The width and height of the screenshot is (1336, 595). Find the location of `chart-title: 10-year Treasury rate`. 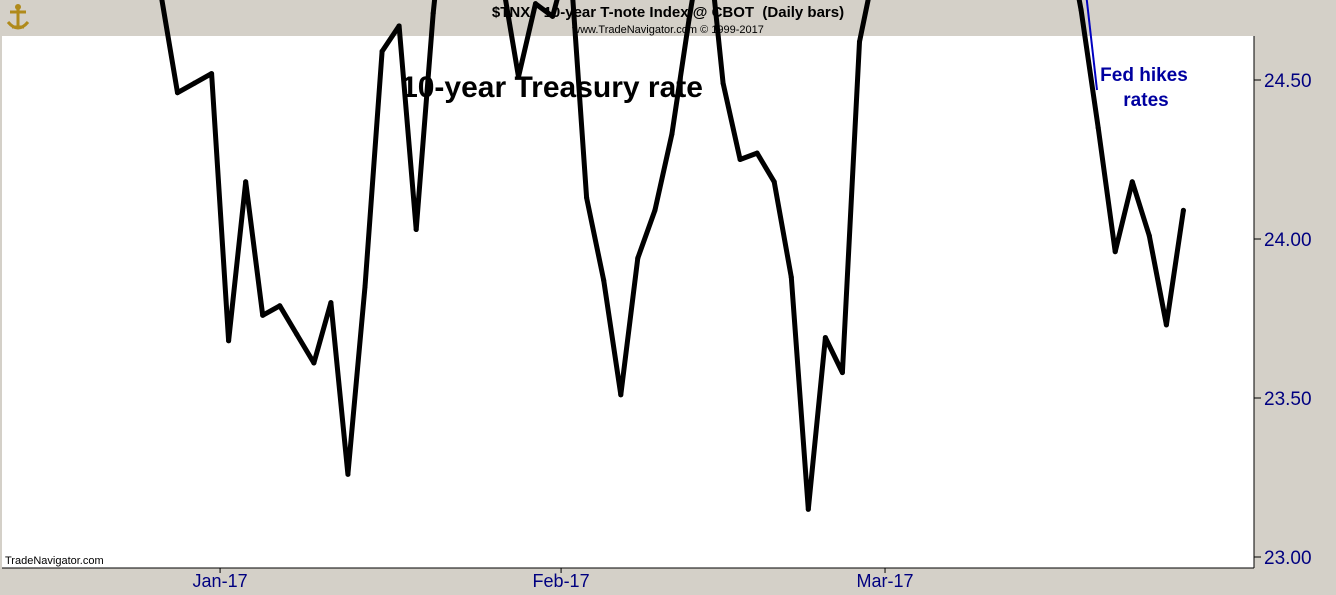

chart-title: 10-year Treasury rate is located at coordinates (552, 87).